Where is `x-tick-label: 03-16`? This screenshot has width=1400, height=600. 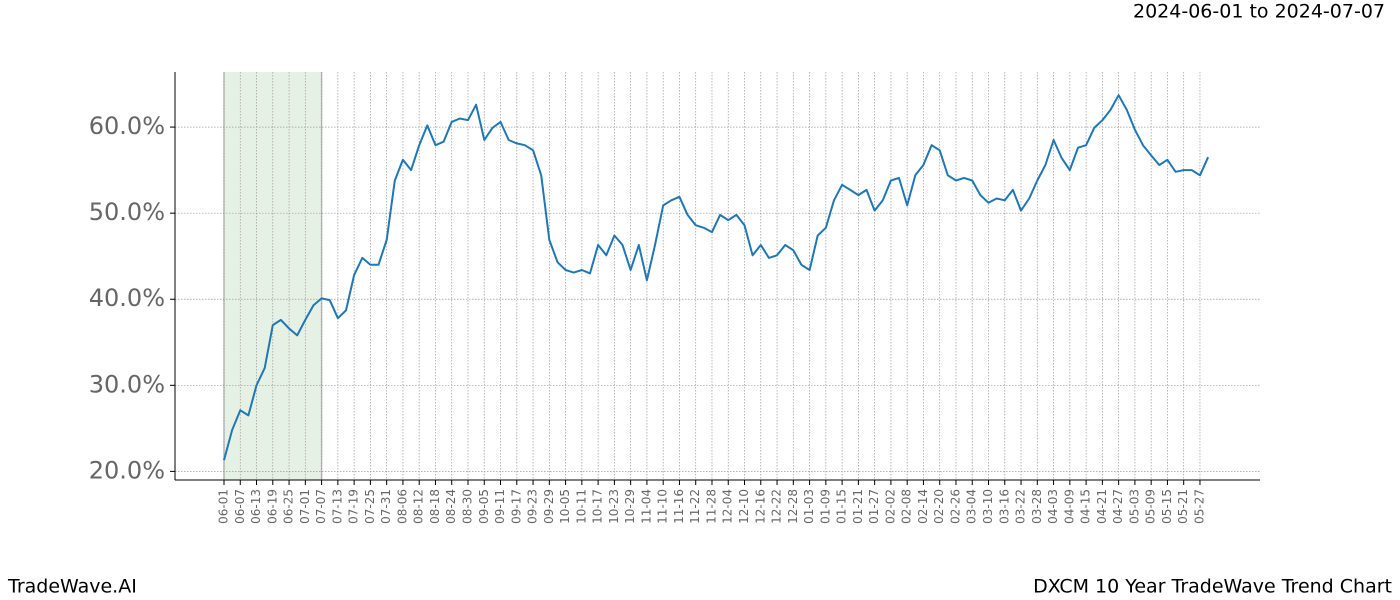
x-tick-label: 03-16 is located at coordinates (1004, 506).